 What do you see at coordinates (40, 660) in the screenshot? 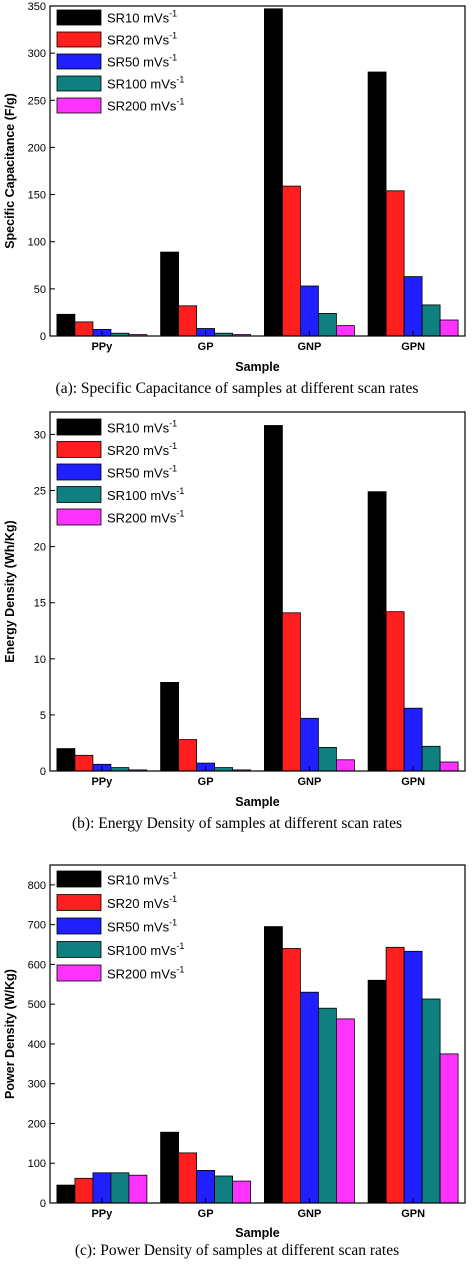
I see `y-tick-label-b-10: 10` at bounding box center [40, 660].